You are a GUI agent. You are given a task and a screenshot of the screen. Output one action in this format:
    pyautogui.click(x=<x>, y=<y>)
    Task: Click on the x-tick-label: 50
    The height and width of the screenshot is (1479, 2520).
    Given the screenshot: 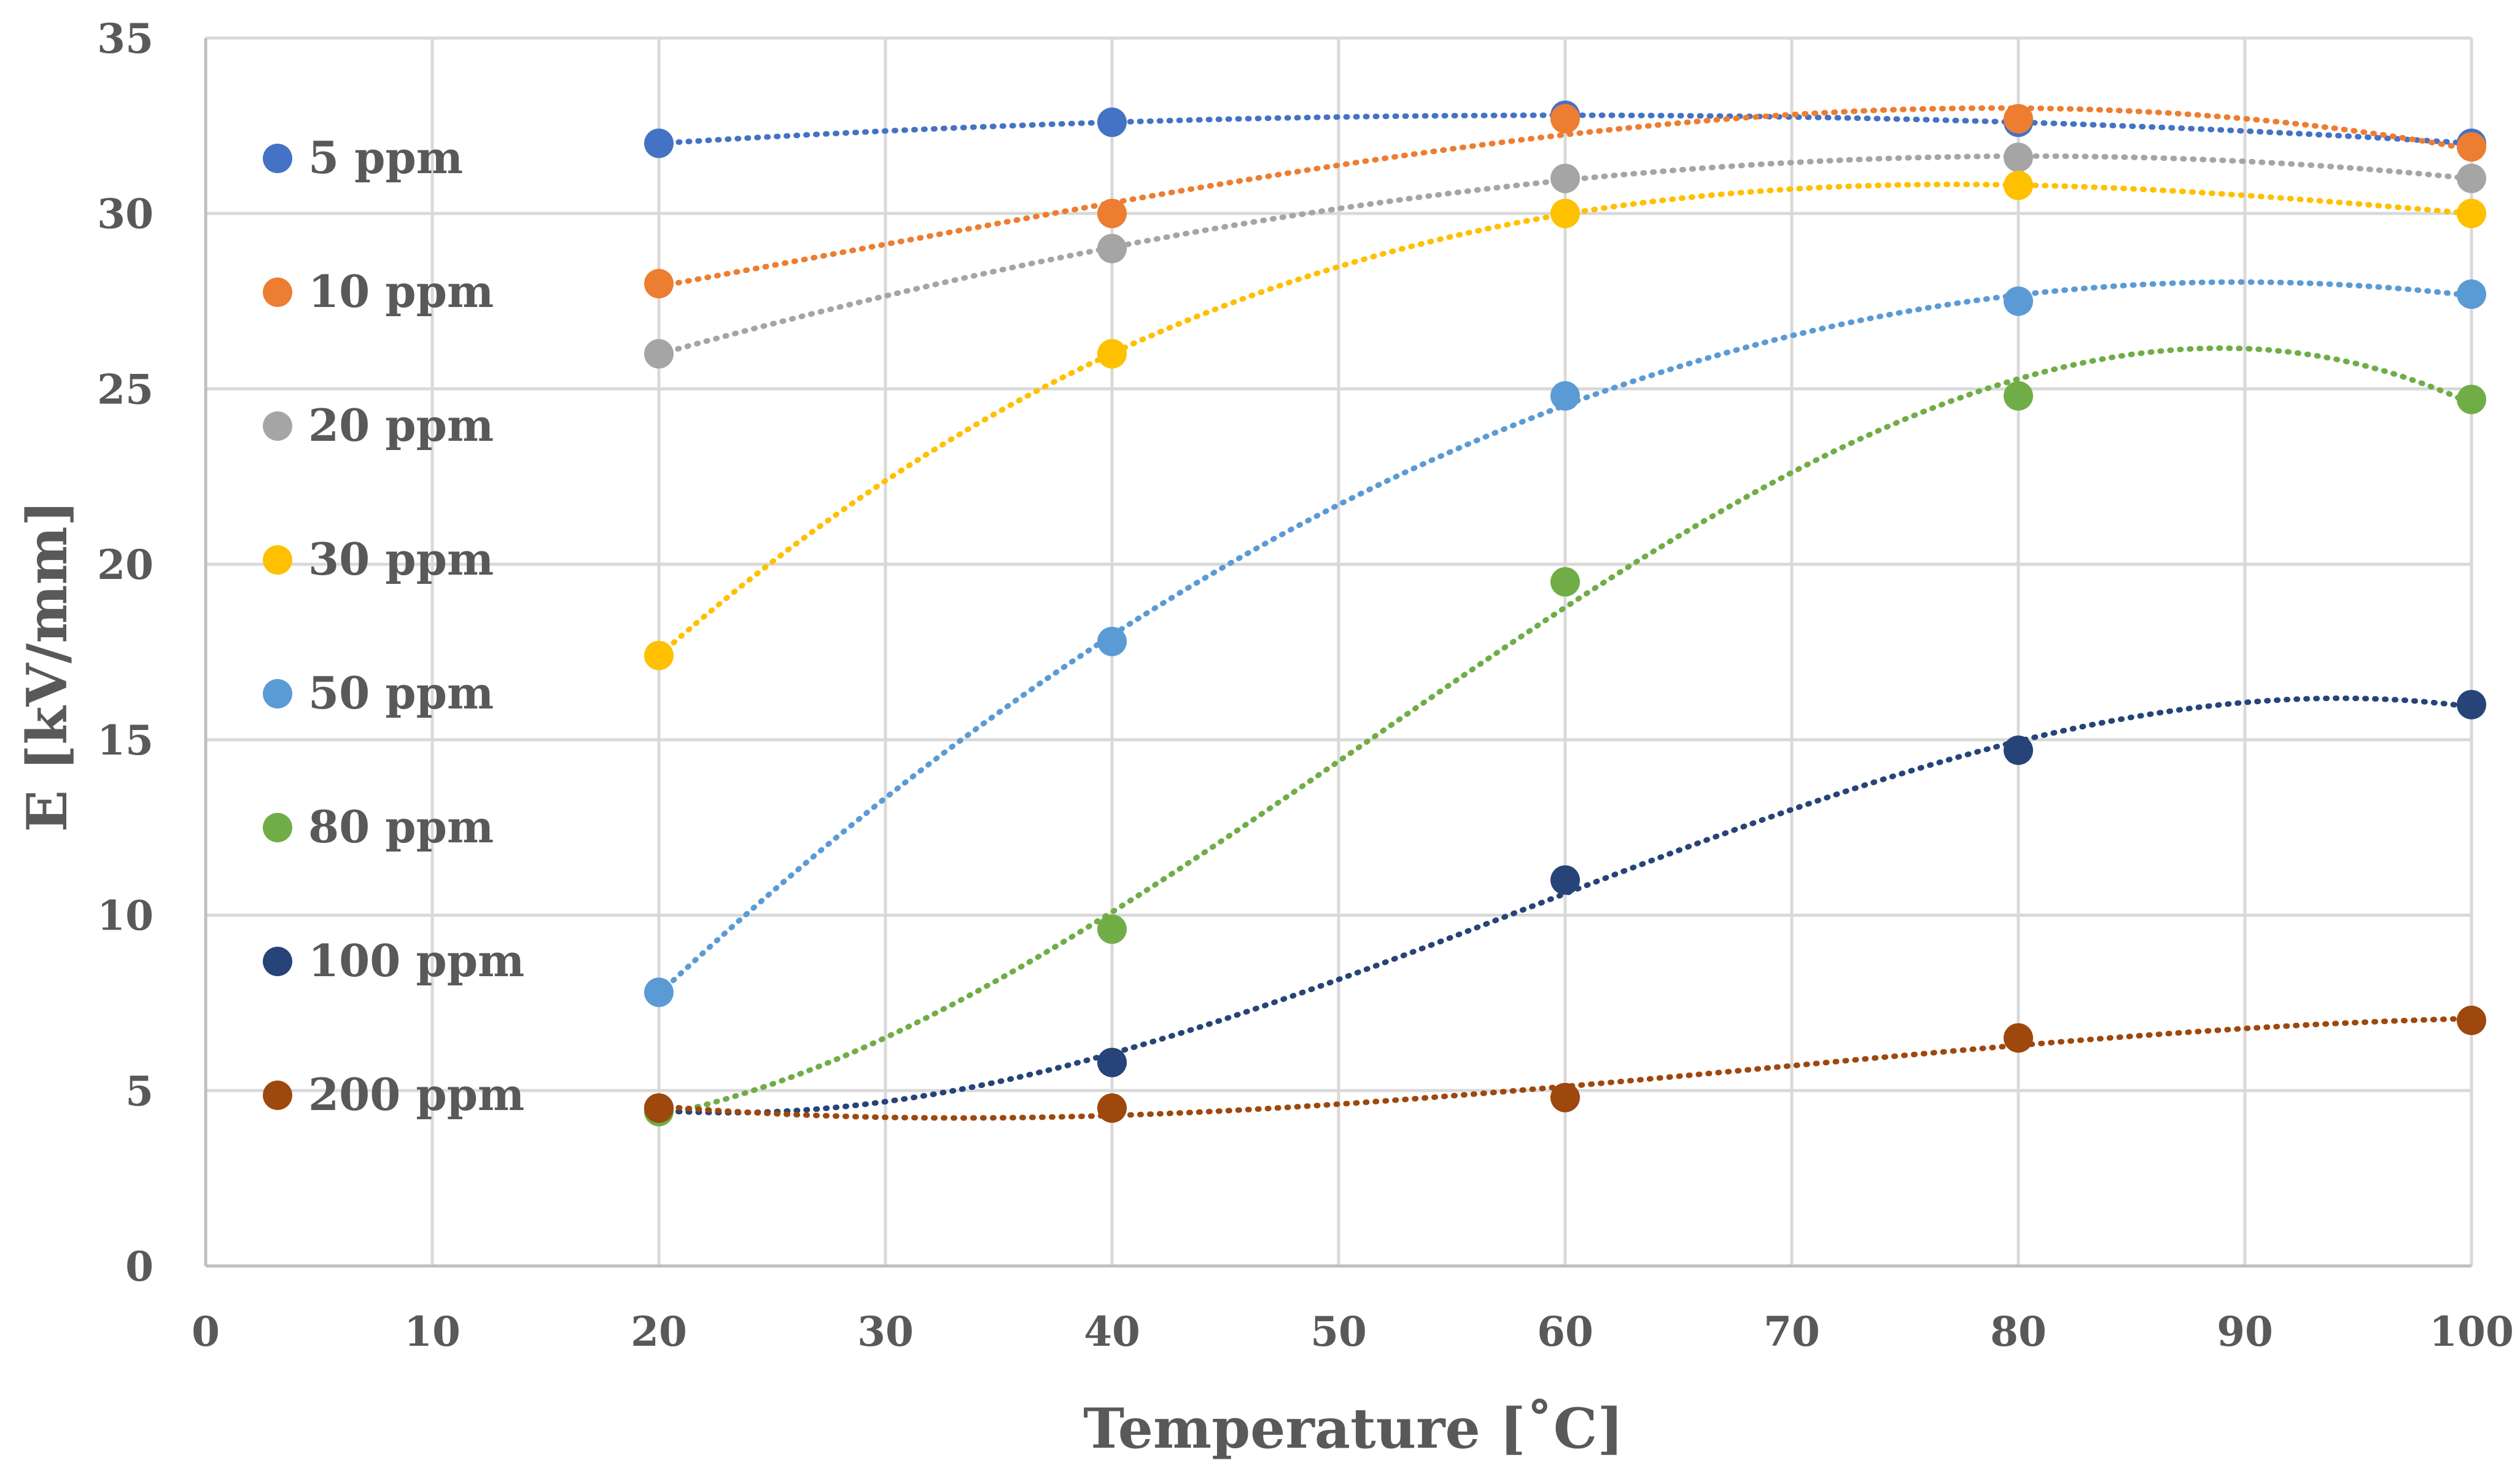 What is the action you would take?
    pyautogui.click(x=1338, y=1332)
    